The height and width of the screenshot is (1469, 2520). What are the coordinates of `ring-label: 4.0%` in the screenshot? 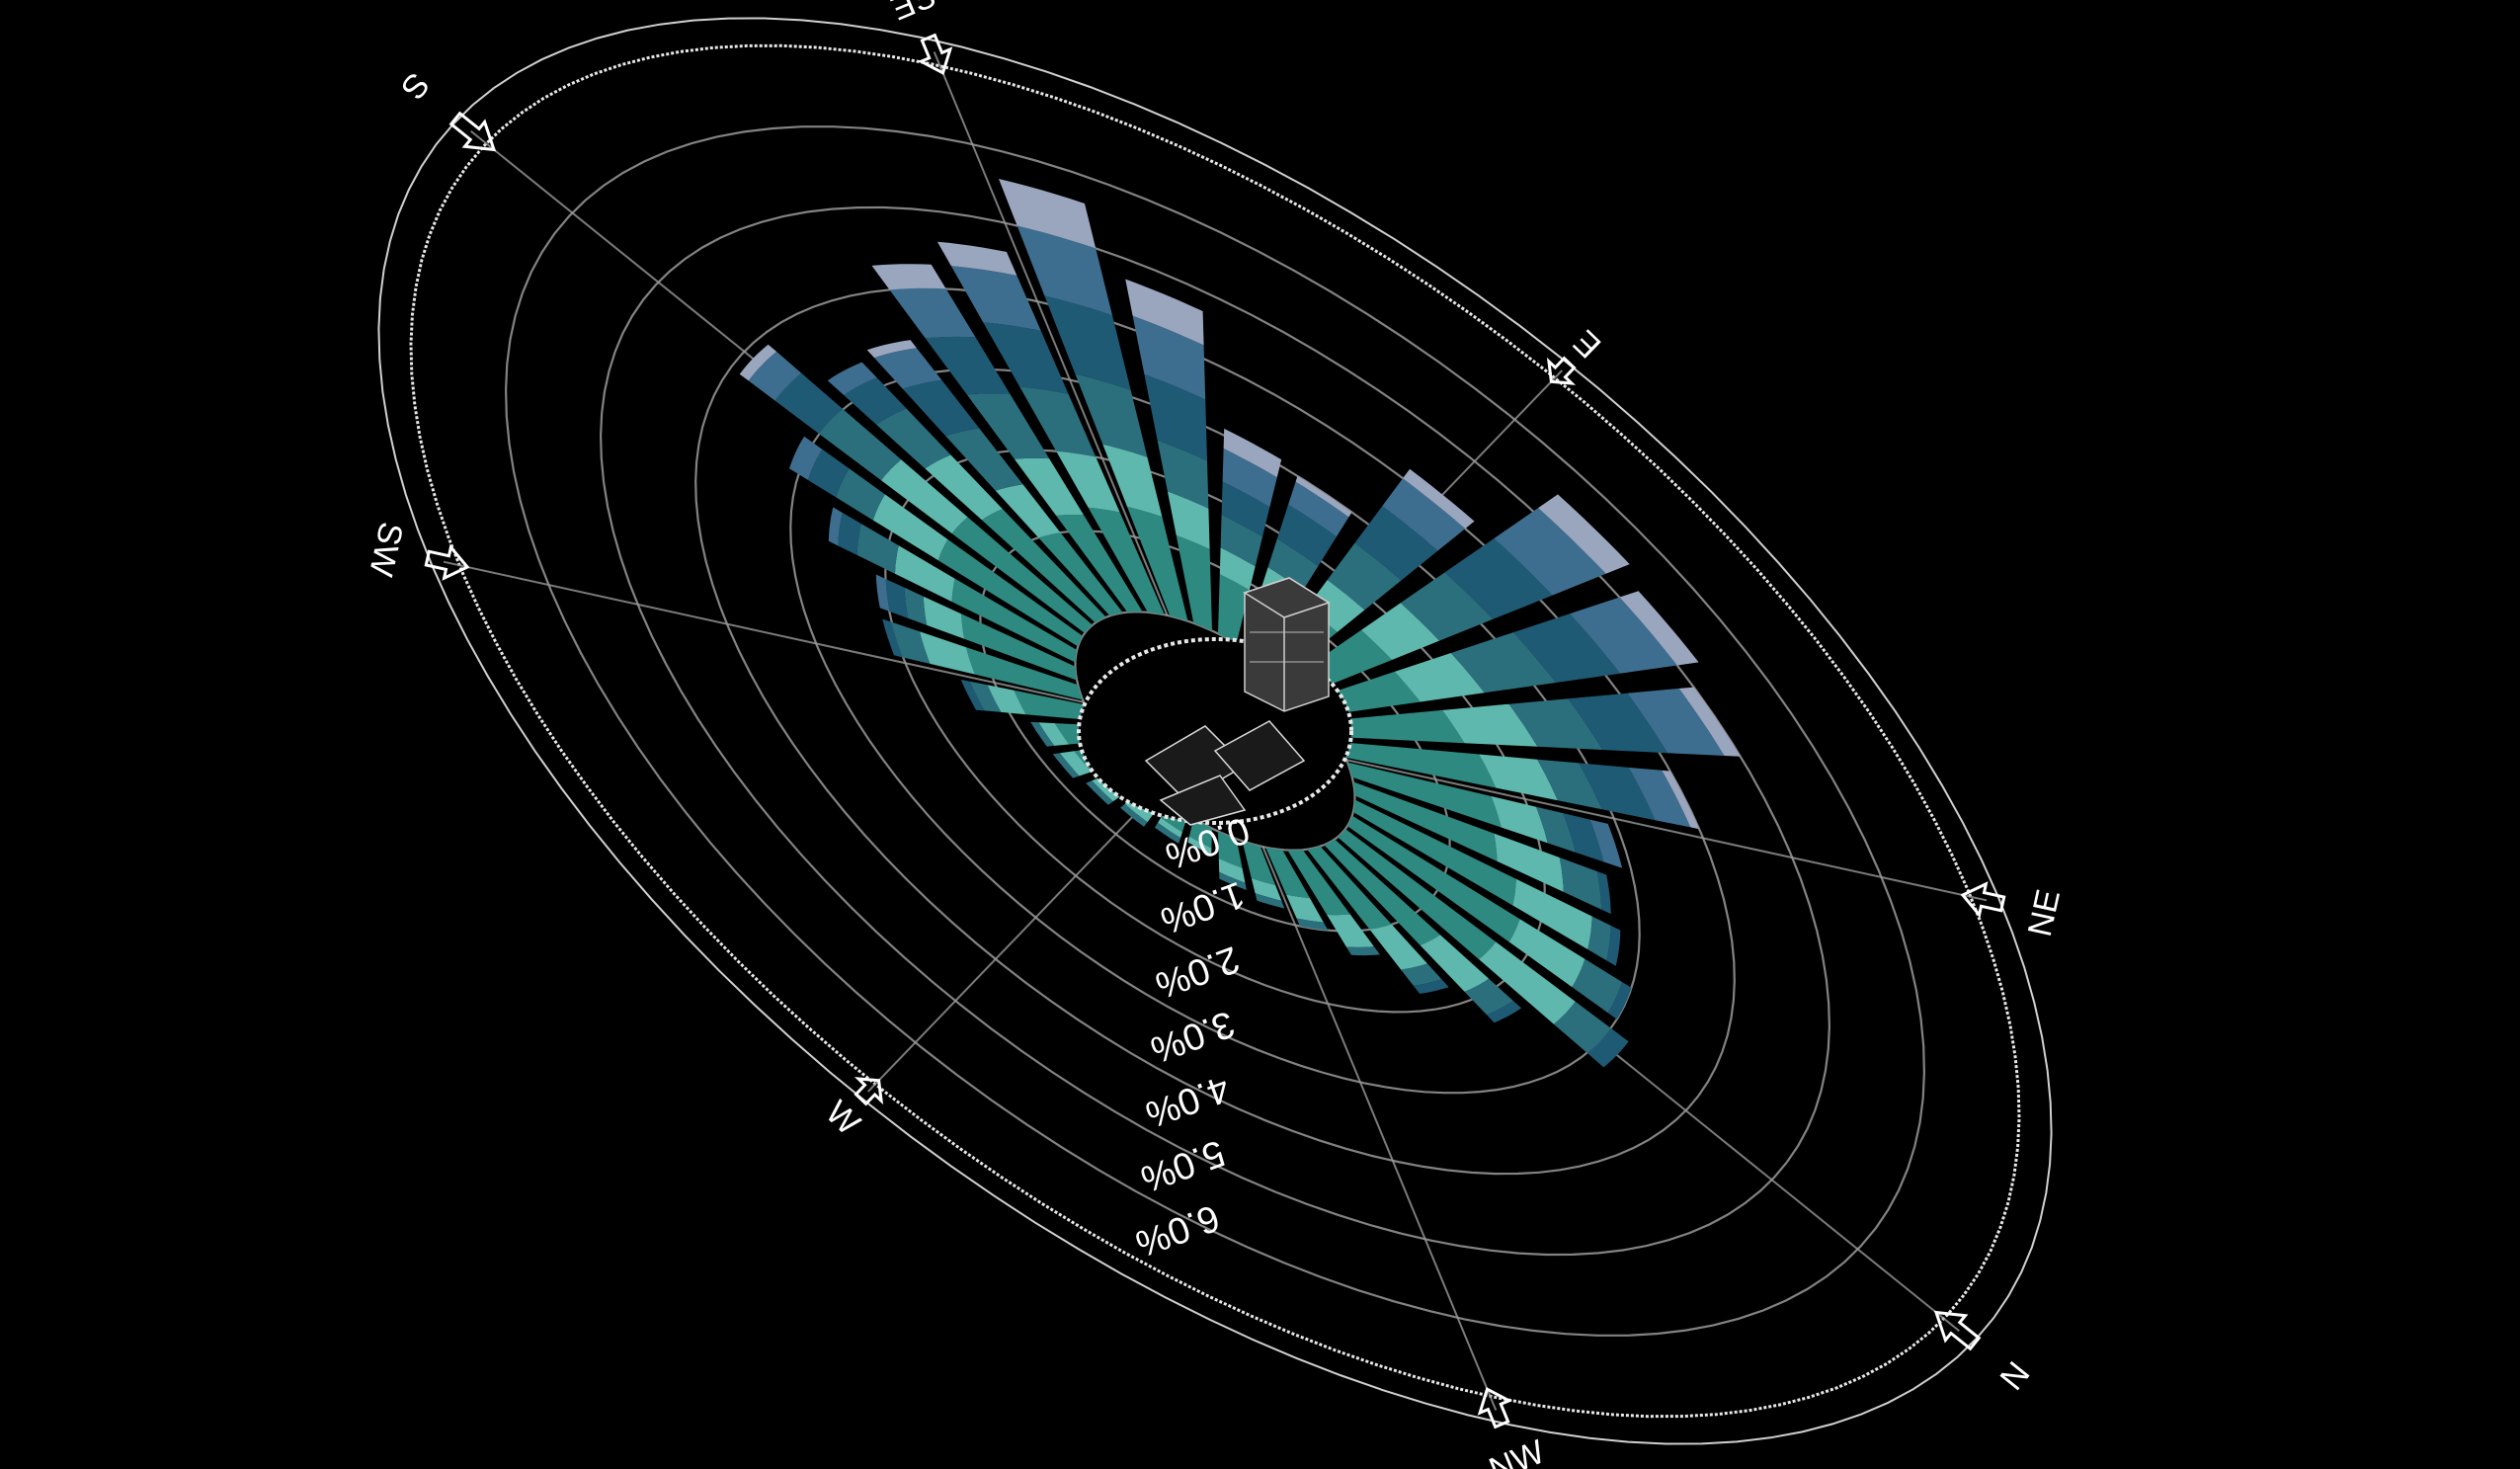 It's located at (1187, 1101).